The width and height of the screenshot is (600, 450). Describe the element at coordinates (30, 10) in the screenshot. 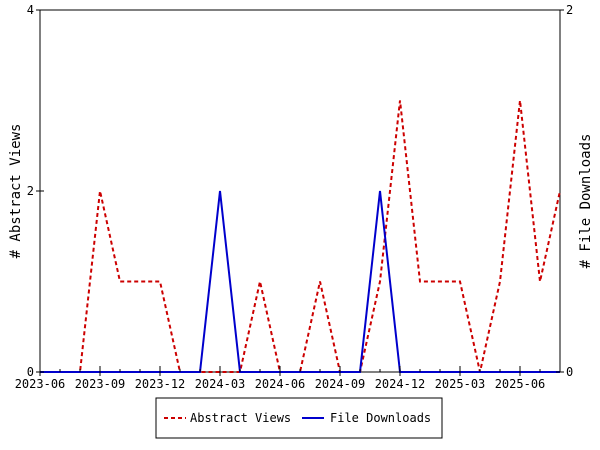

I see `y-tick-label: 4` at that location.